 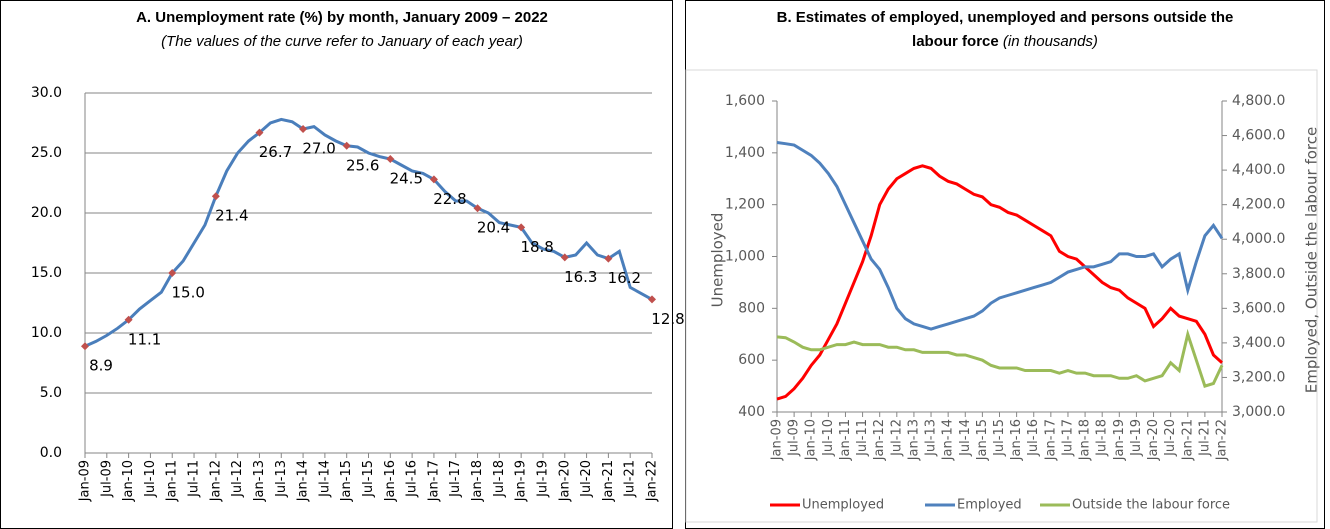 What do you see at coordinates (275, 152) in the screenshot?
I see `data-label: 26.7` at bounding box center [275, 152].